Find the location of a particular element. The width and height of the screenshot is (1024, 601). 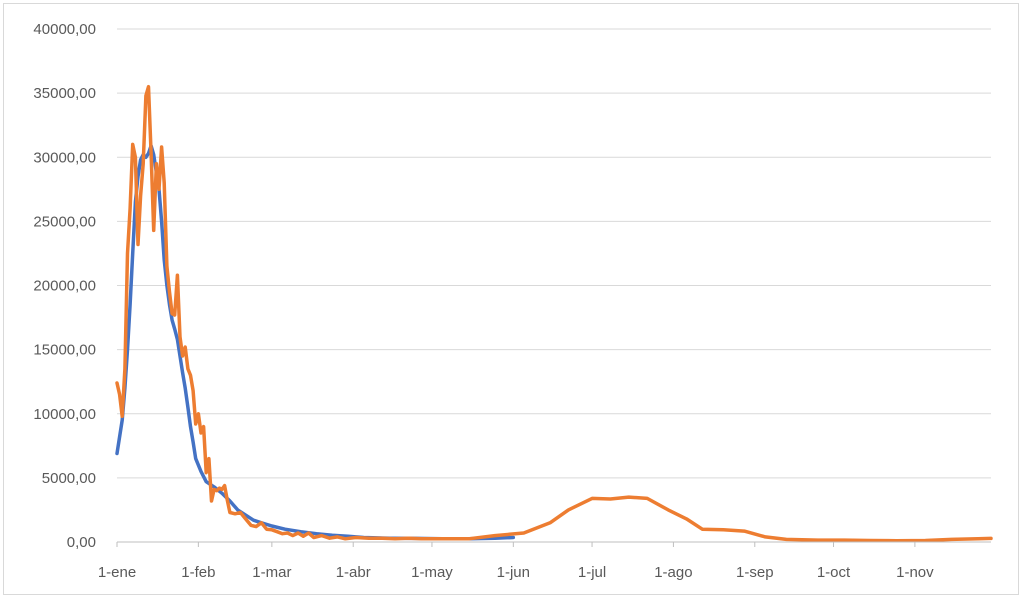

x-tick-label: 1-jun is located at coordinates (513, 572).